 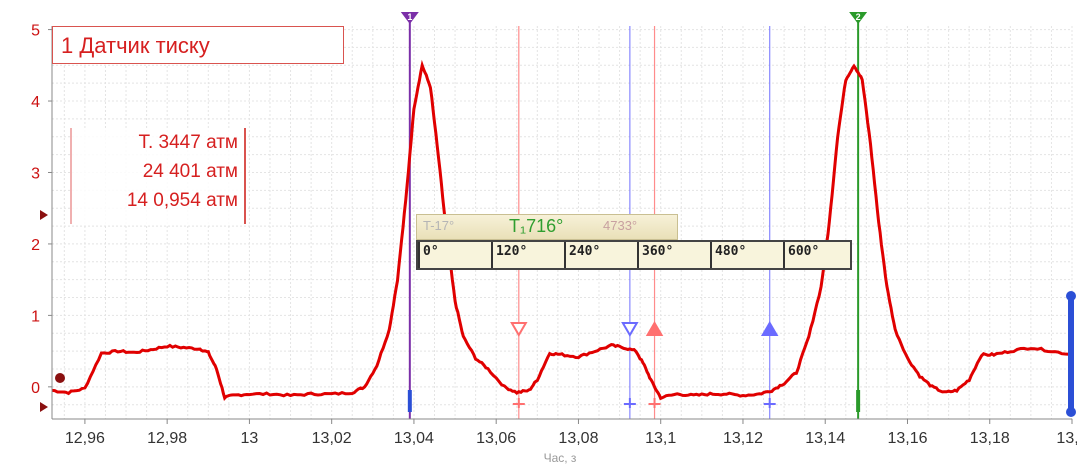 What do you see at coordinates (250, 438) in the screenshot?
I see `x-tick-label: 13` at bounding box center [250, 438].